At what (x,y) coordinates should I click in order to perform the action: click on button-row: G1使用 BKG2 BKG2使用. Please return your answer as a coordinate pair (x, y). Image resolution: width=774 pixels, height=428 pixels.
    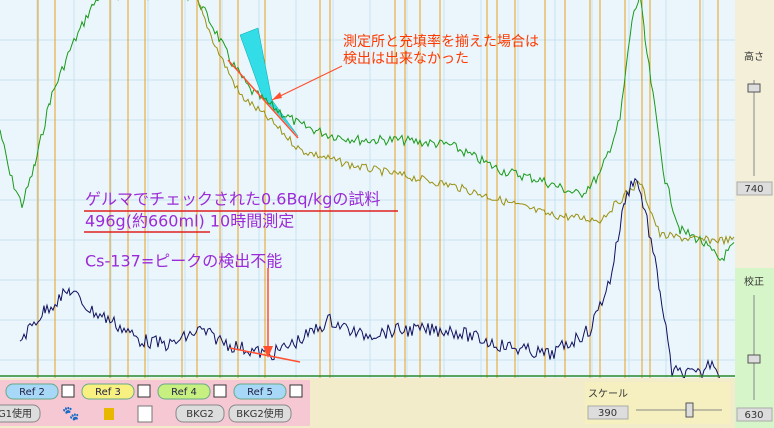
    Looking at the image, I should click on (146, 413).